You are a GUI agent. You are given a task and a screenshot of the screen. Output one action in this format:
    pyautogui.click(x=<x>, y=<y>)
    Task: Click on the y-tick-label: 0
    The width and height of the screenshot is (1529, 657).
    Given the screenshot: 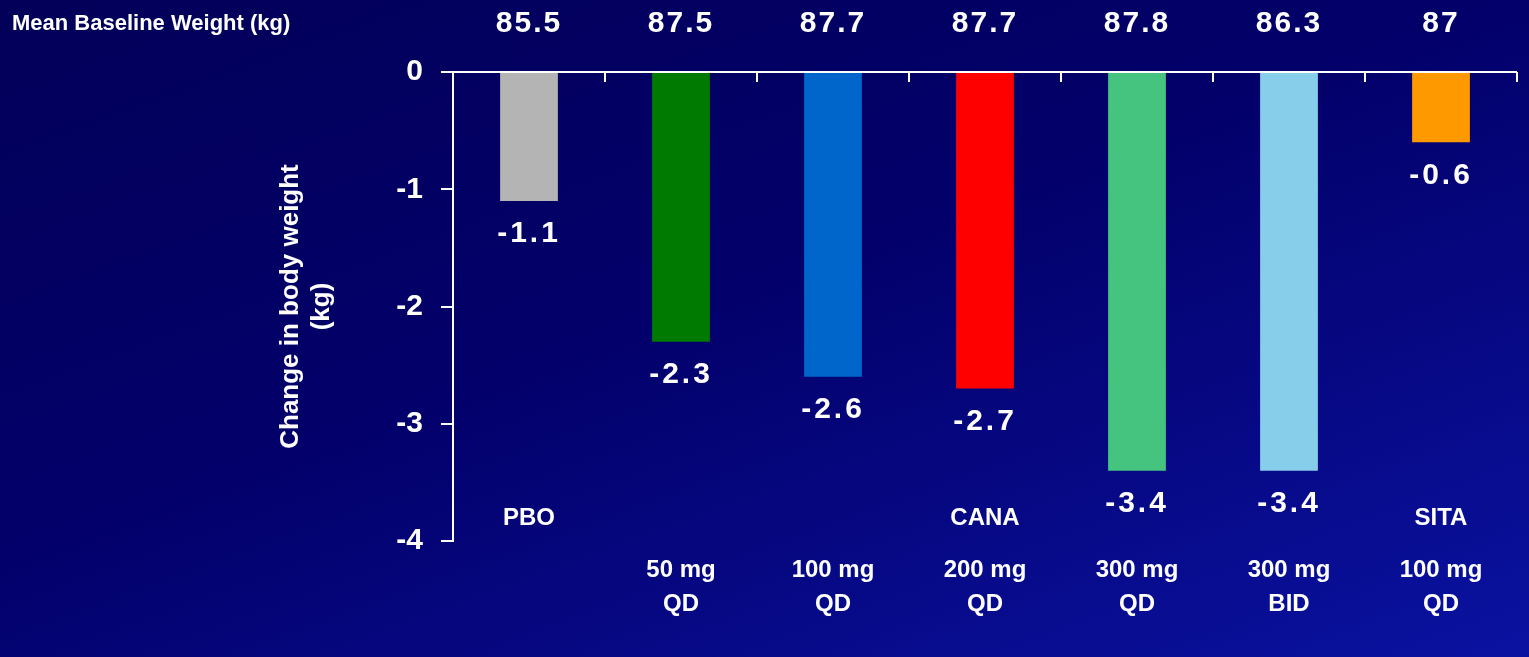 What is the action you would take?
    pyautogui.click(x=414, y=70)
    